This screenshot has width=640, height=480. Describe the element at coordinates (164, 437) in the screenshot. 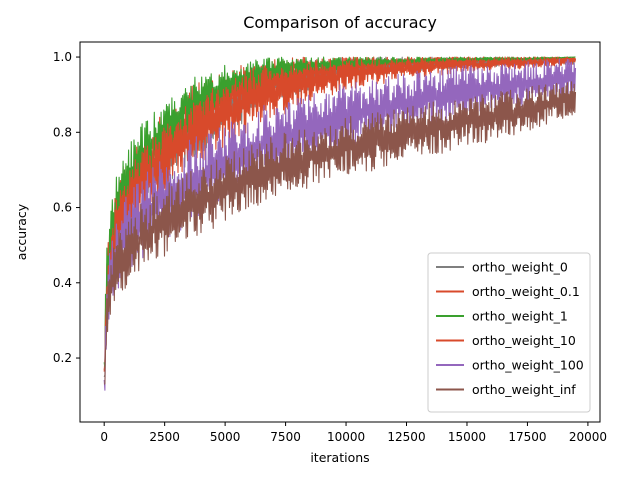

I see `x-tick-label: 2500` at that location.